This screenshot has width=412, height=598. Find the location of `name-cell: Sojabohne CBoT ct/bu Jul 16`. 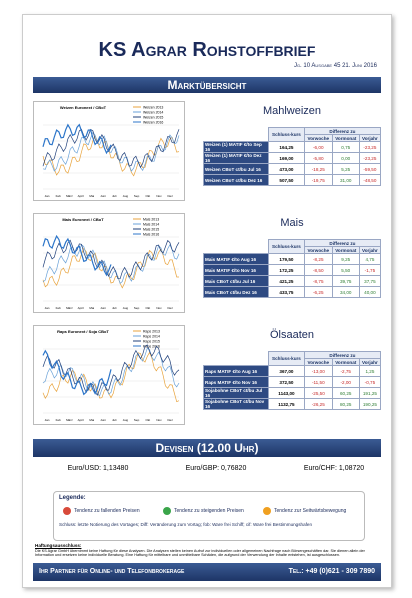

name-cell: Sojabohne CBoT ct/bu Jul 16 is located at coordinates (236, 393).